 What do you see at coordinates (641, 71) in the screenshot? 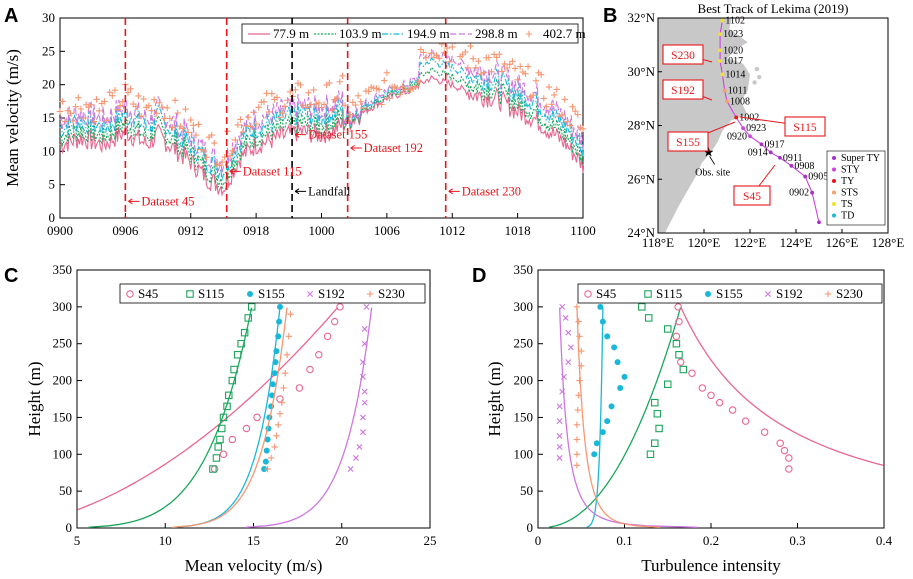
I see `y-tick-label-b: 30°N` at bounding box center [641, 71].